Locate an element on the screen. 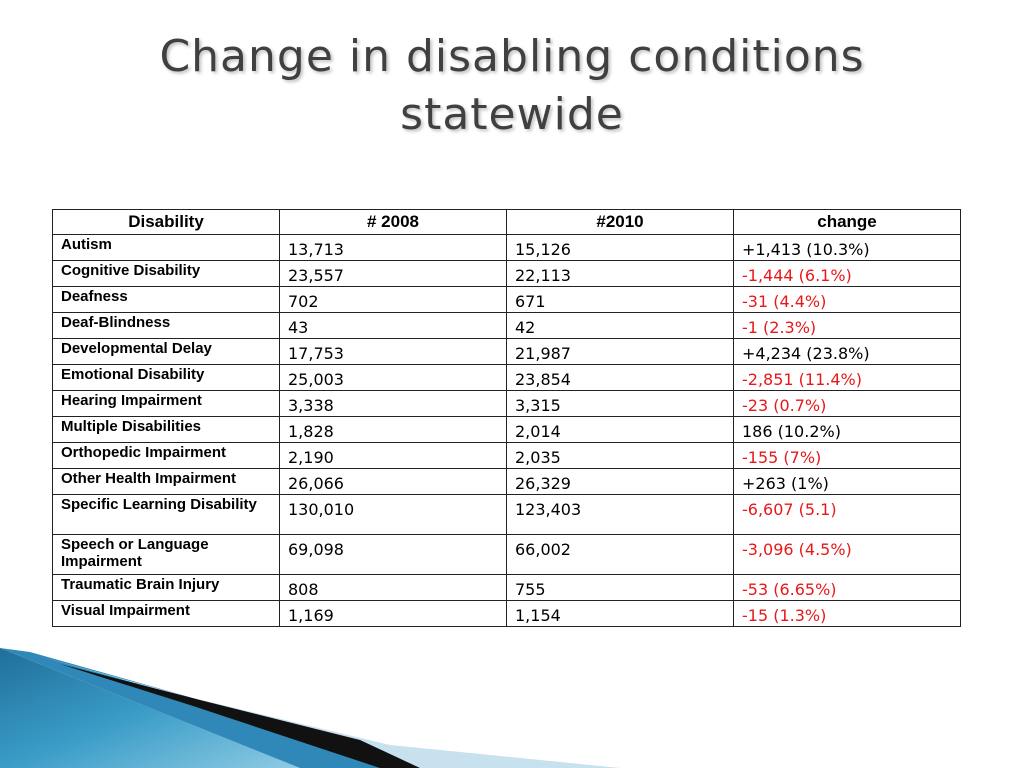 The width and height of the screenshot is (1024, 768). disability-name-cell: Traumatic Brain Injury is located at coordinates (166, 587).